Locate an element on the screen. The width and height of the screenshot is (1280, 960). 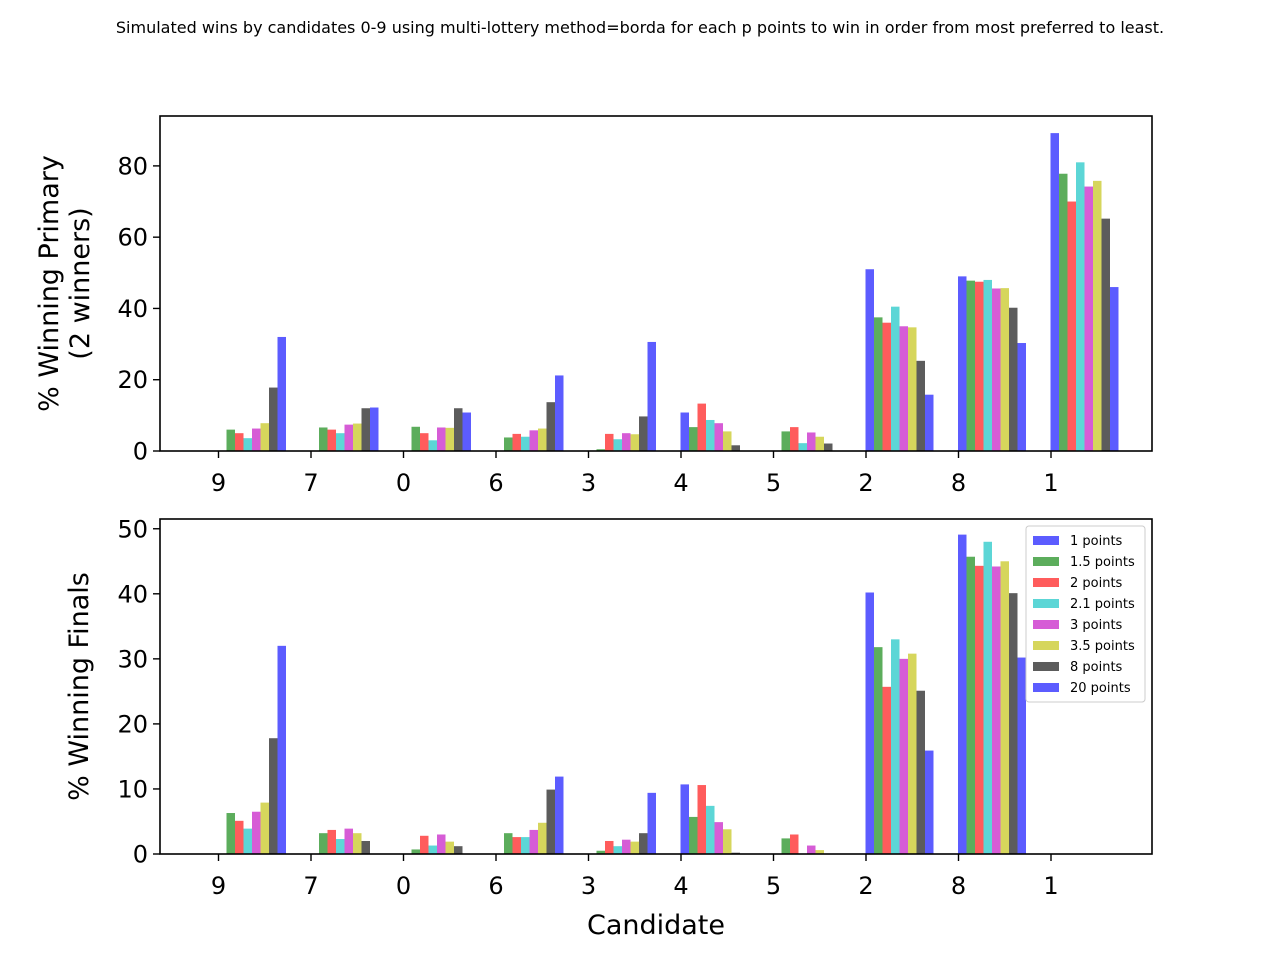
finals-bar-6-1-5-points is located at coordinates (508, 843).